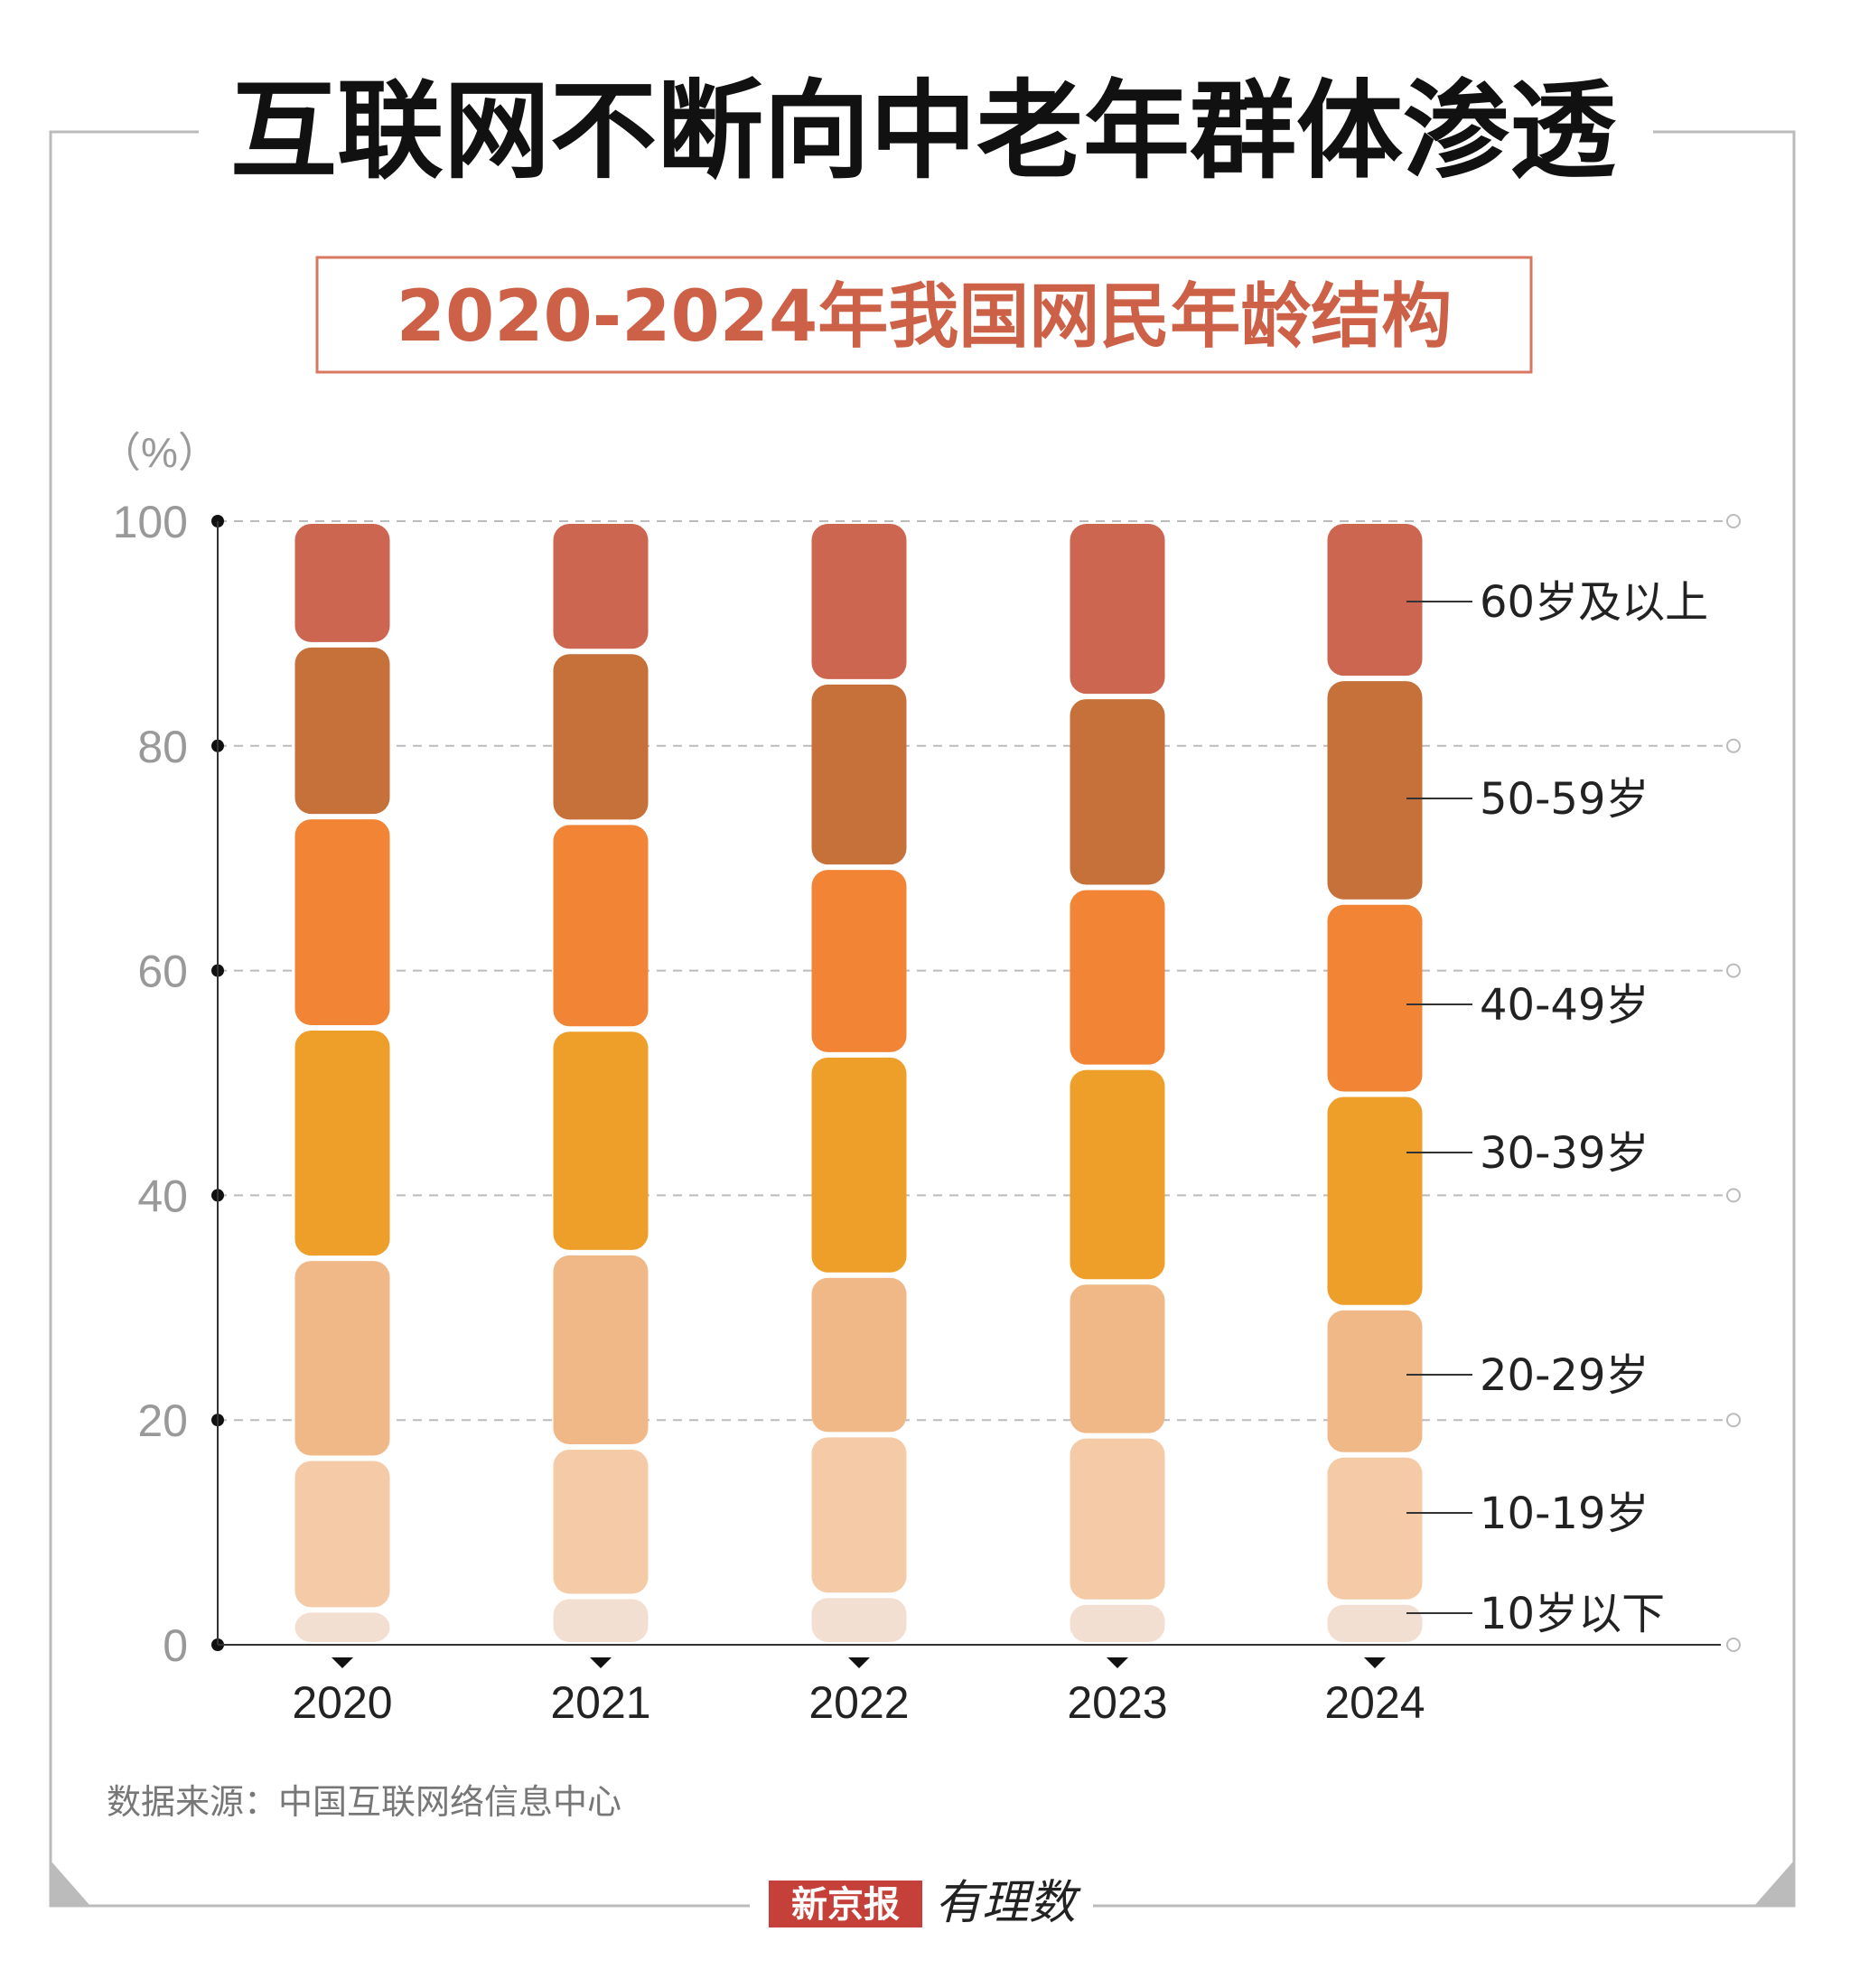 The width and height of the screenshot is (1850, 1988). Describe the element at coordinates (70, 1883) in the screenshot. I see `frame-corner-left` at that location.